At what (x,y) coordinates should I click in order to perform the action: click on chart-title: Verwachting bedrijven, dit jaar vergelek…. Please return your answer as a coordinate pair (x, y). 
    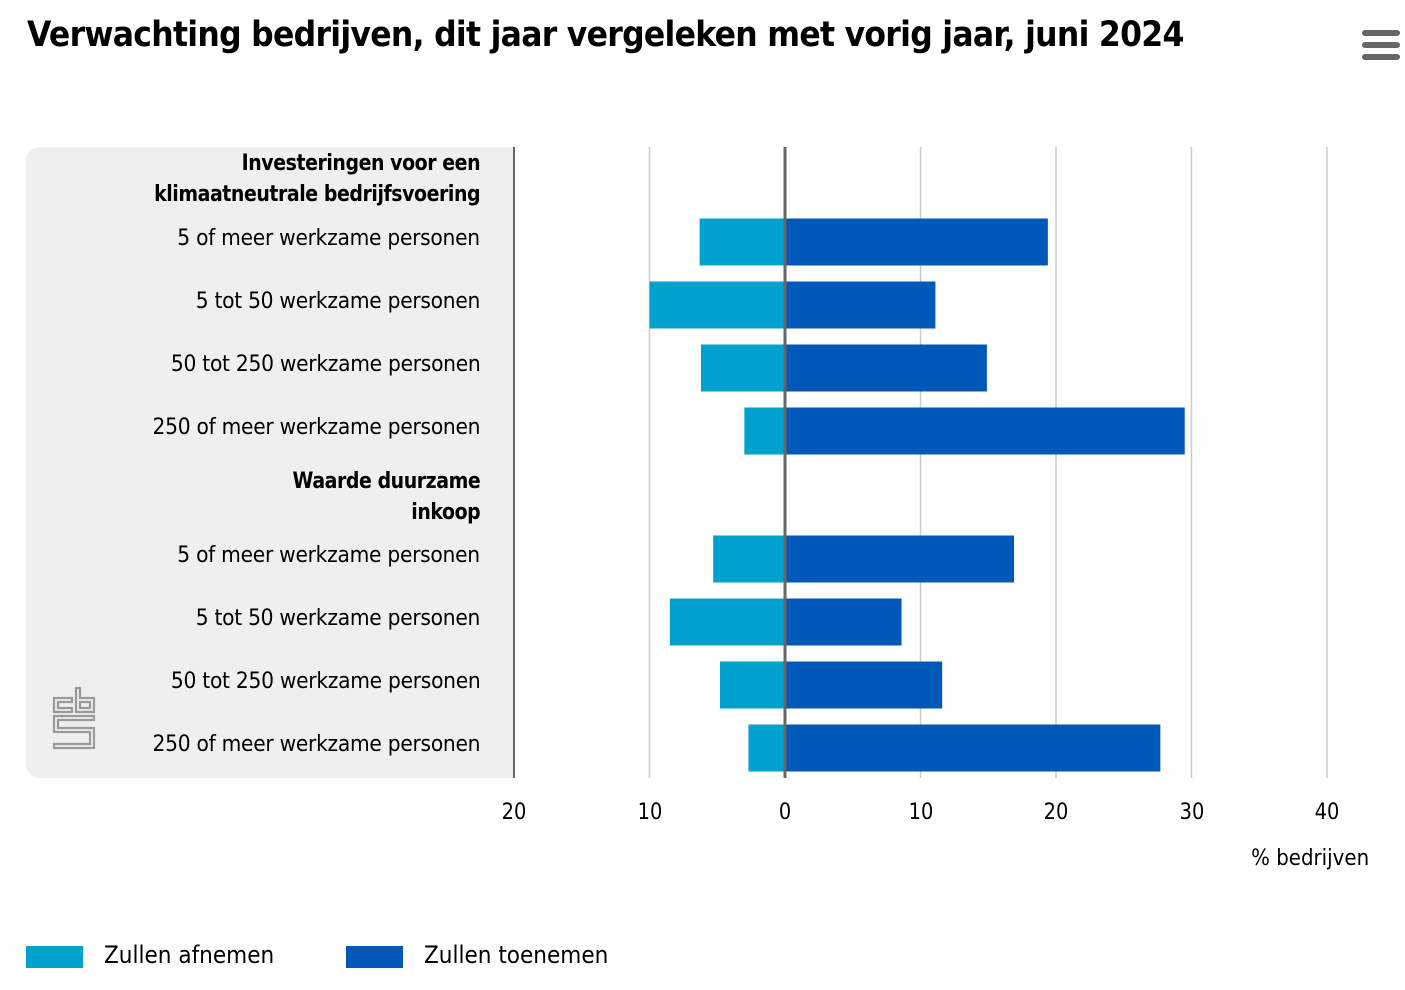
    Looking at the image, I should click on (605, 35).